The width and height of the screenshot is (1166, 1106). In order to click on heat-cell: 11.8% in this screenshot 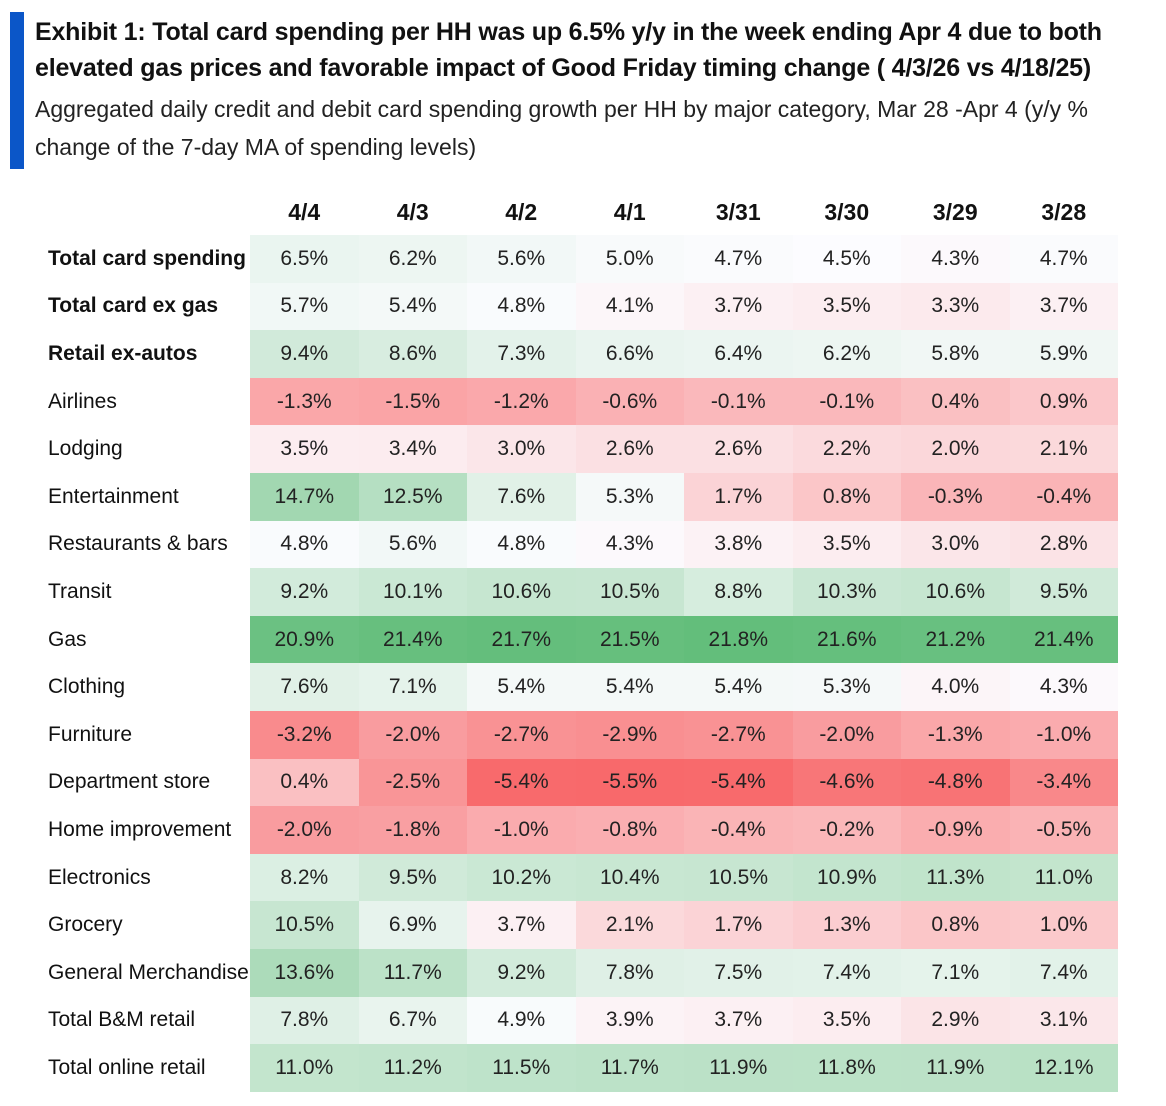, I will do `click(846, 1068)`.